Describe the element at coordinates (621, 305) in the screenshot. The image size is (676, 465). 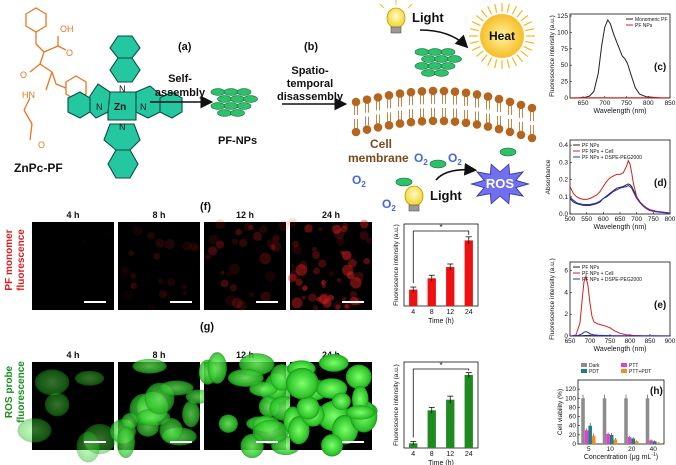
I see `series-line-pf-nps-cell` at that location.